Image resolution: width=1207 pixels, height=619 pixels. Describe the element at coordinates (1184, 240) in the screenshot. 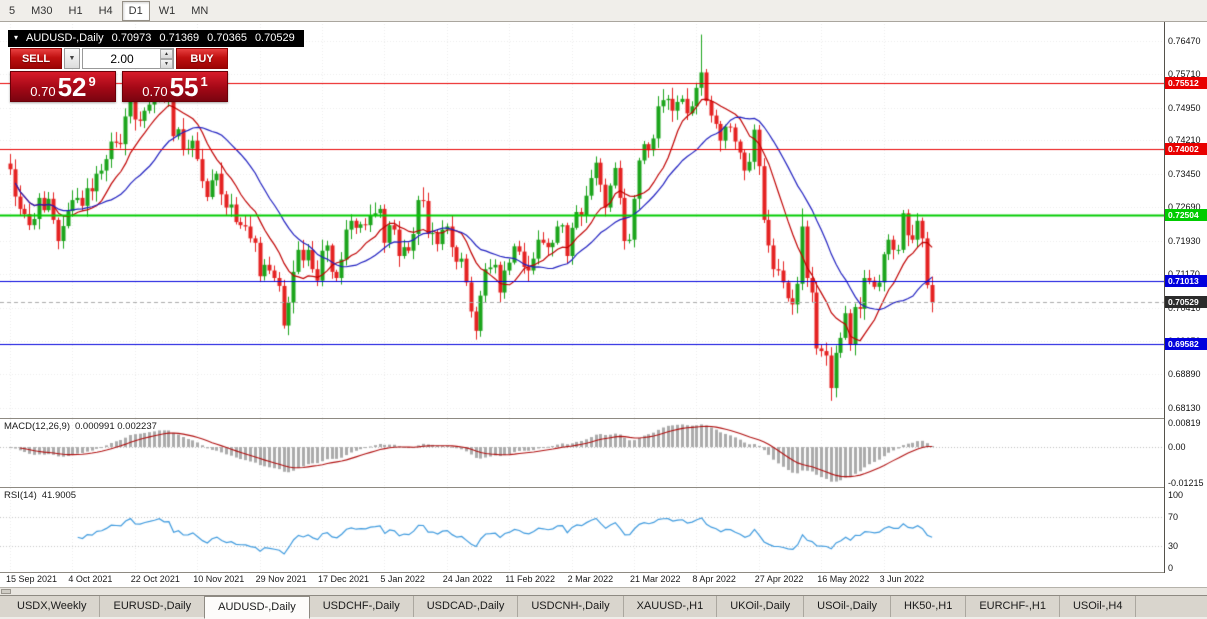

I see `price-axis-label: 0.71930` at that location.